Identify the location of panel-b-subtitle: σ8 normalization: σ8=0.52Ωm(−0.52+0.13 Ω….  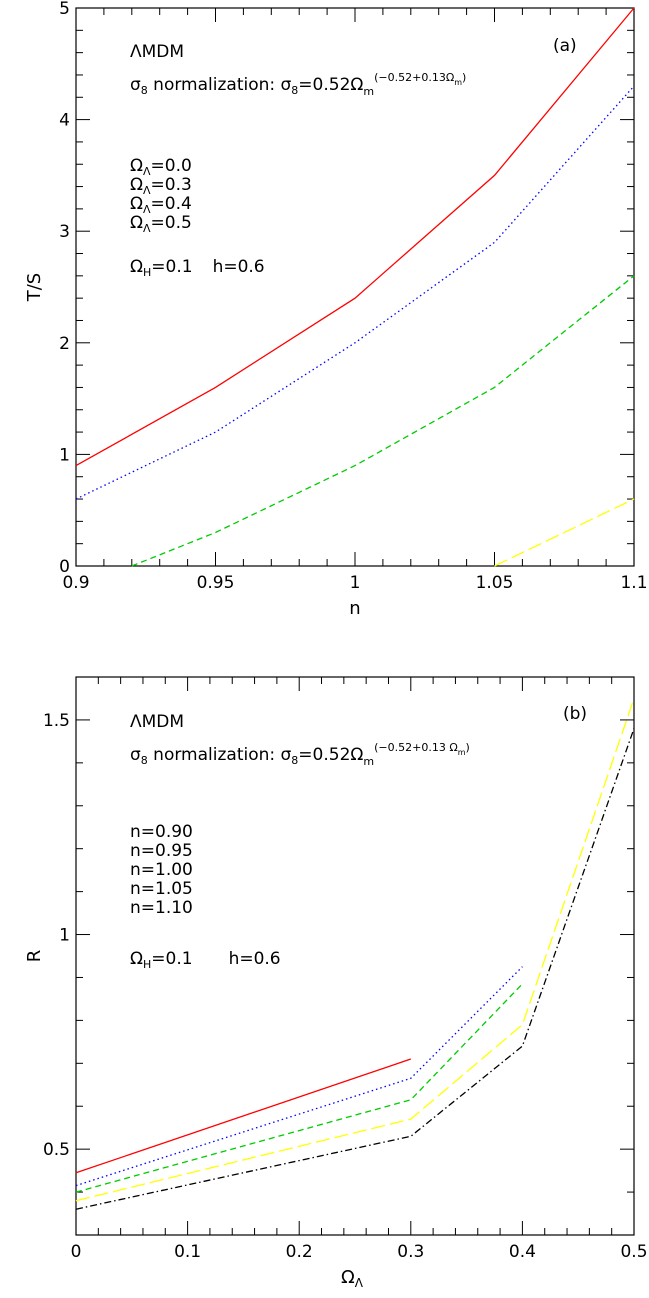
(300, 754).